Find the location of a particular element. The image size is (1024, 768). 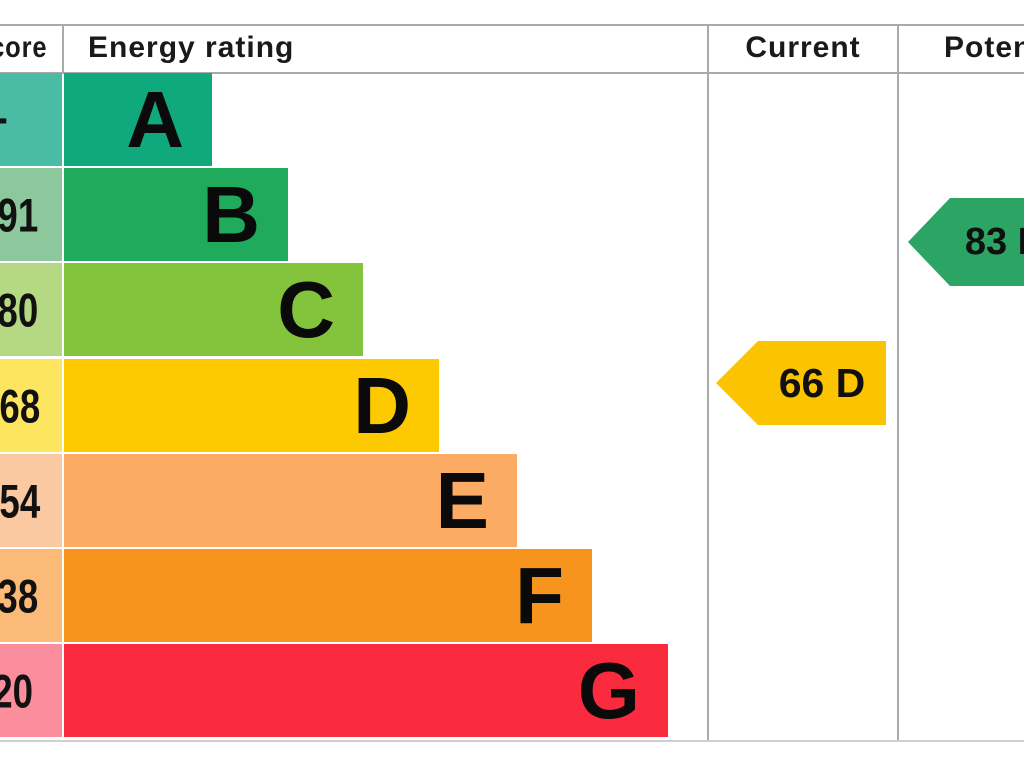

band-letter-d: D is located at coordinates (382, 405).